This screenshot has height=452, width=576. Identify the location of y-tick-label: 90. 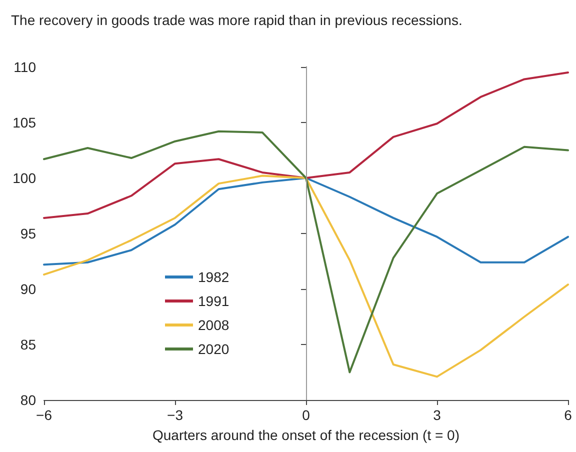
(28, 289).